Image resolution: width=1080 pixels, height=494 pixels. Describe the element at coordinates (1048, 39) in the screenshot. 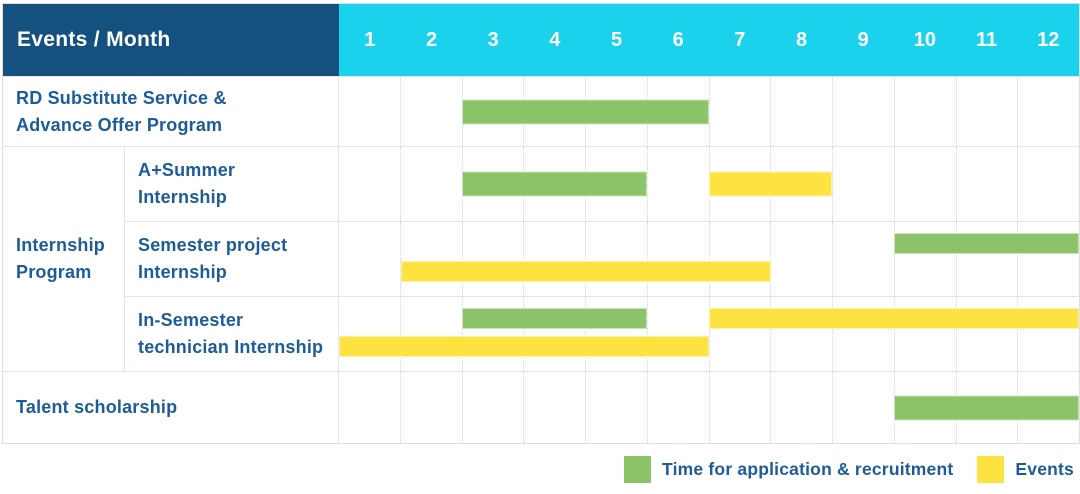

I see `month-label: 12` at that location.